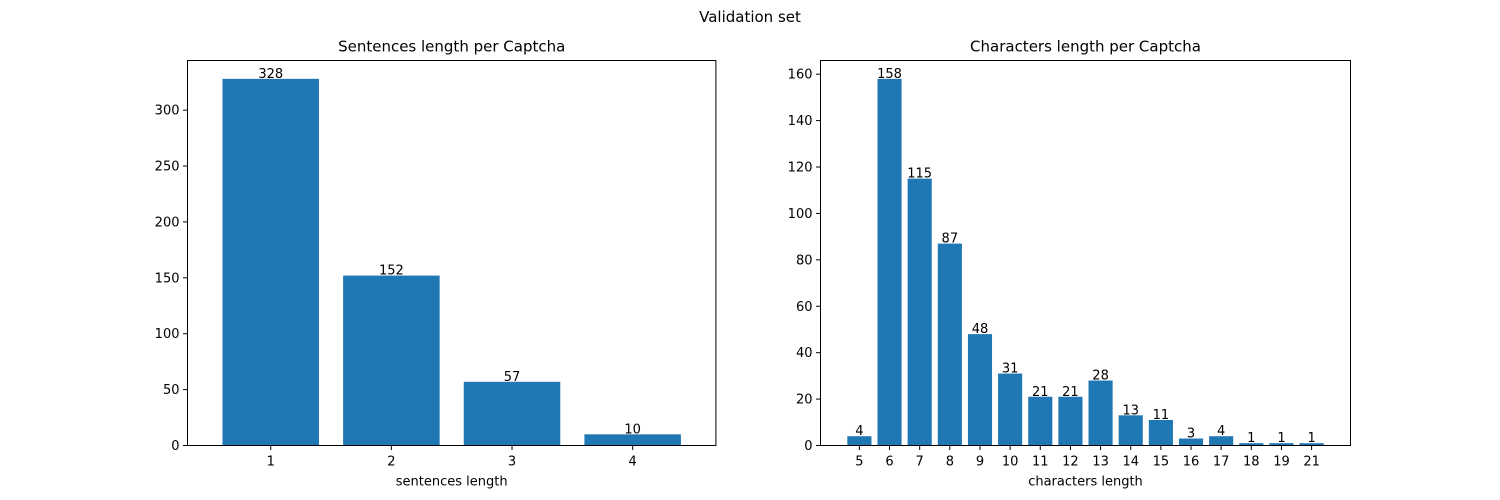  I want to click on y-tick-label: 140, so click(800, 121).